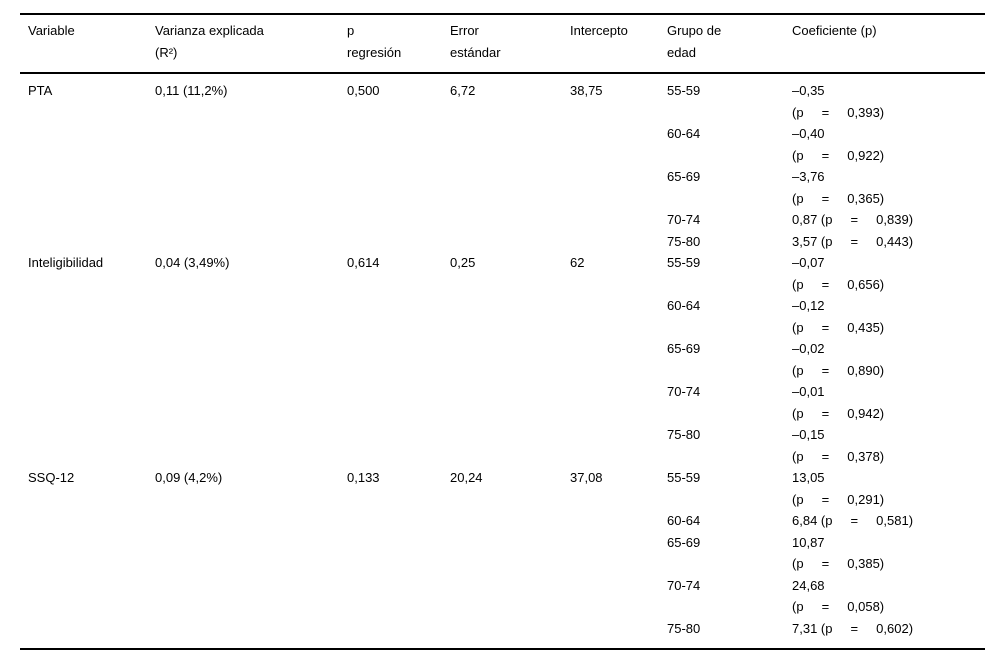 Image resolution: width=1000 pixels, height=667 pixels. I want to click on cell-intercept: 62, so click(577, 262).